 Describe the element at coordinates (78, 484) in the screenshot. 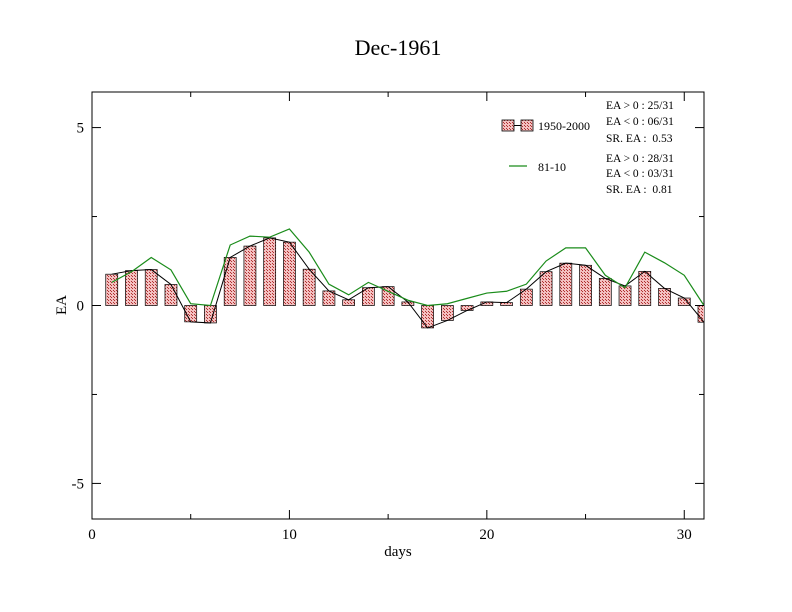

I see `y-tick-label: -5` at that location.